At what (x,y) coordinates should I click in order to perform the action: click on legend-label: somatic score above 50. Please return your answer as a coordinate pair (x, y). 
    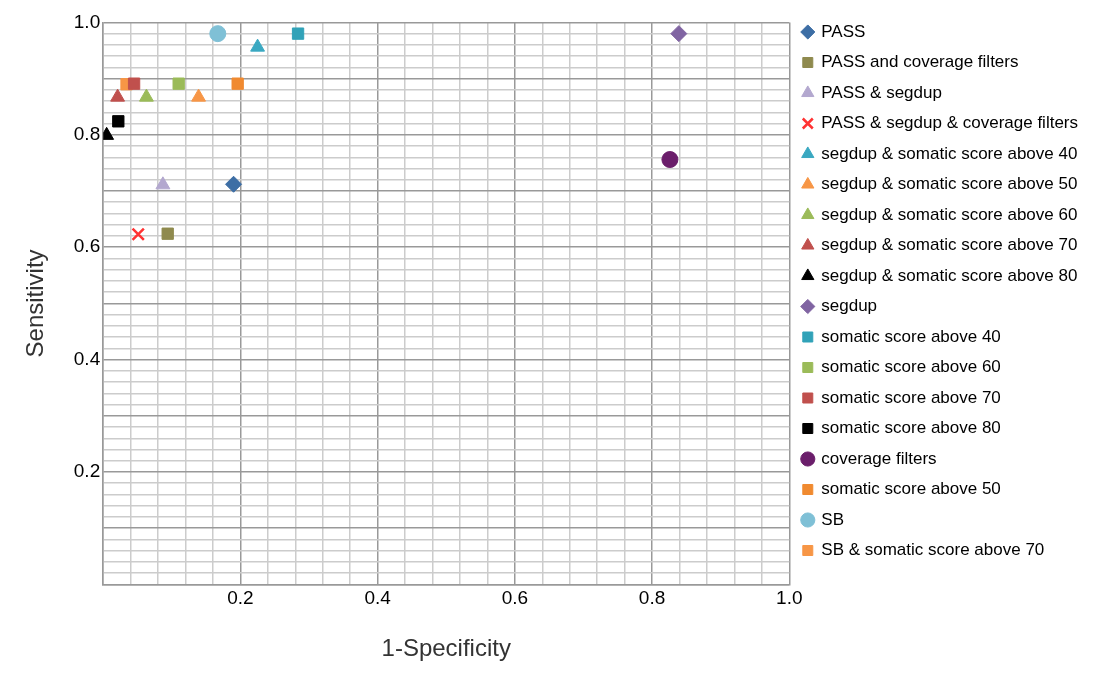
    Looking at the image, I should click on (911, 489).